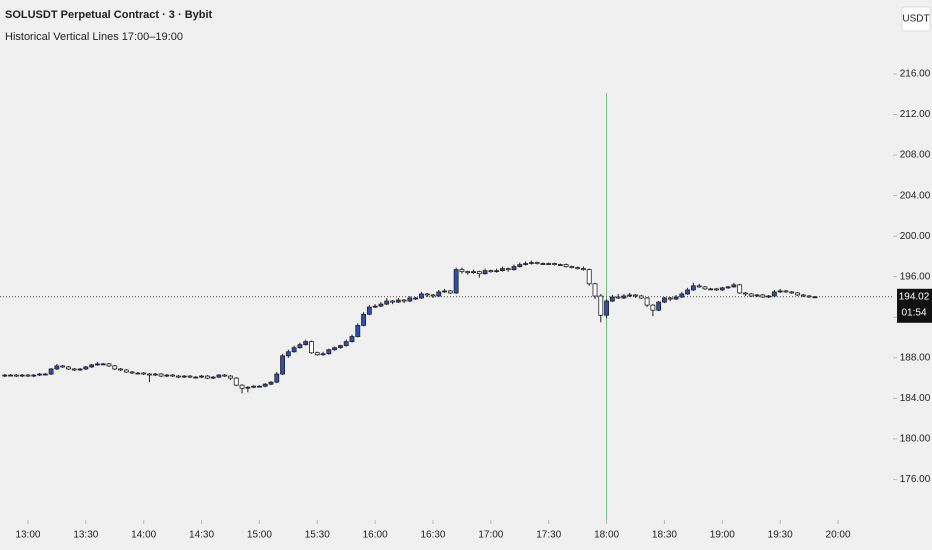 The width and height of the screenshot is (932, 550). Describe the element at coordinates (201, 535) in the screenshot. I see `x-tick-label: 14:30` at that location.